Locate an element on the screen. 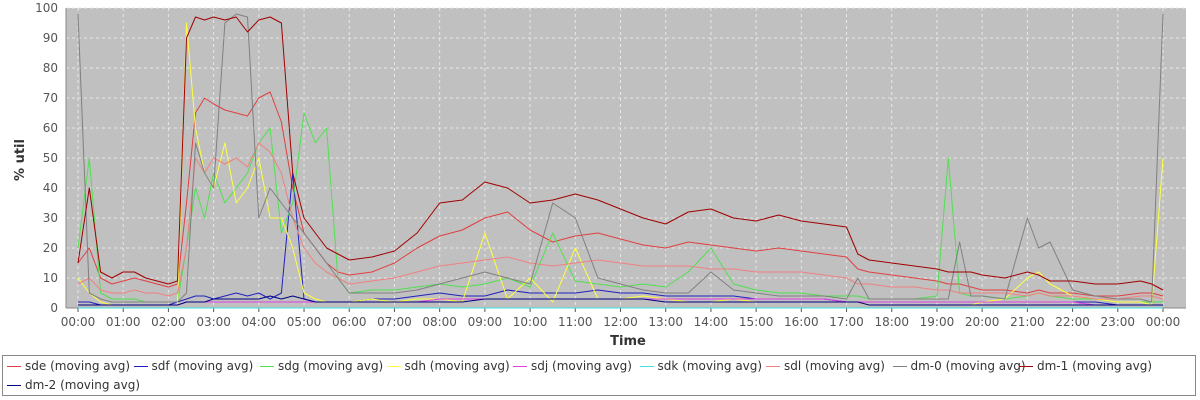 This screenshot has width=1200, height=400. x-tick-label: 07:00 is located at coordinates (394, 322).